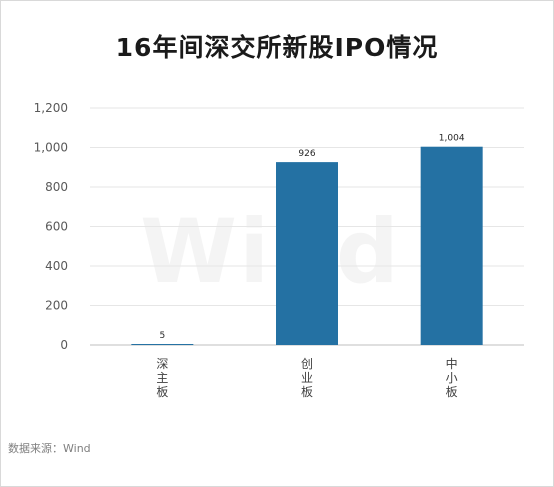 This screenshot has height=487, width=554. I want to click on data-label: 926, so click(306, 154).